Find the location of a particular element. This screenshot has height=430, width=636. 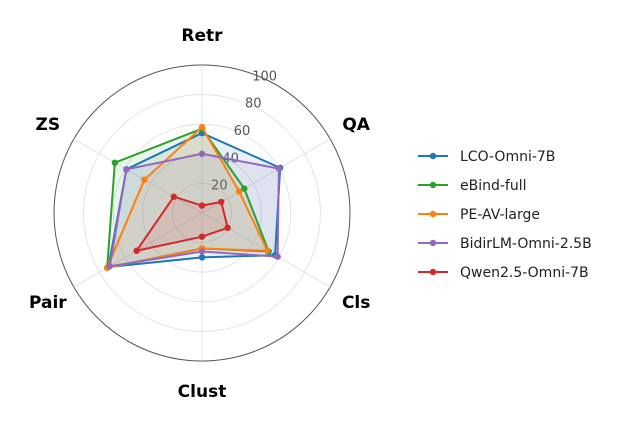

data-point-ebind-full-zs is located at coordinates (115, 162).